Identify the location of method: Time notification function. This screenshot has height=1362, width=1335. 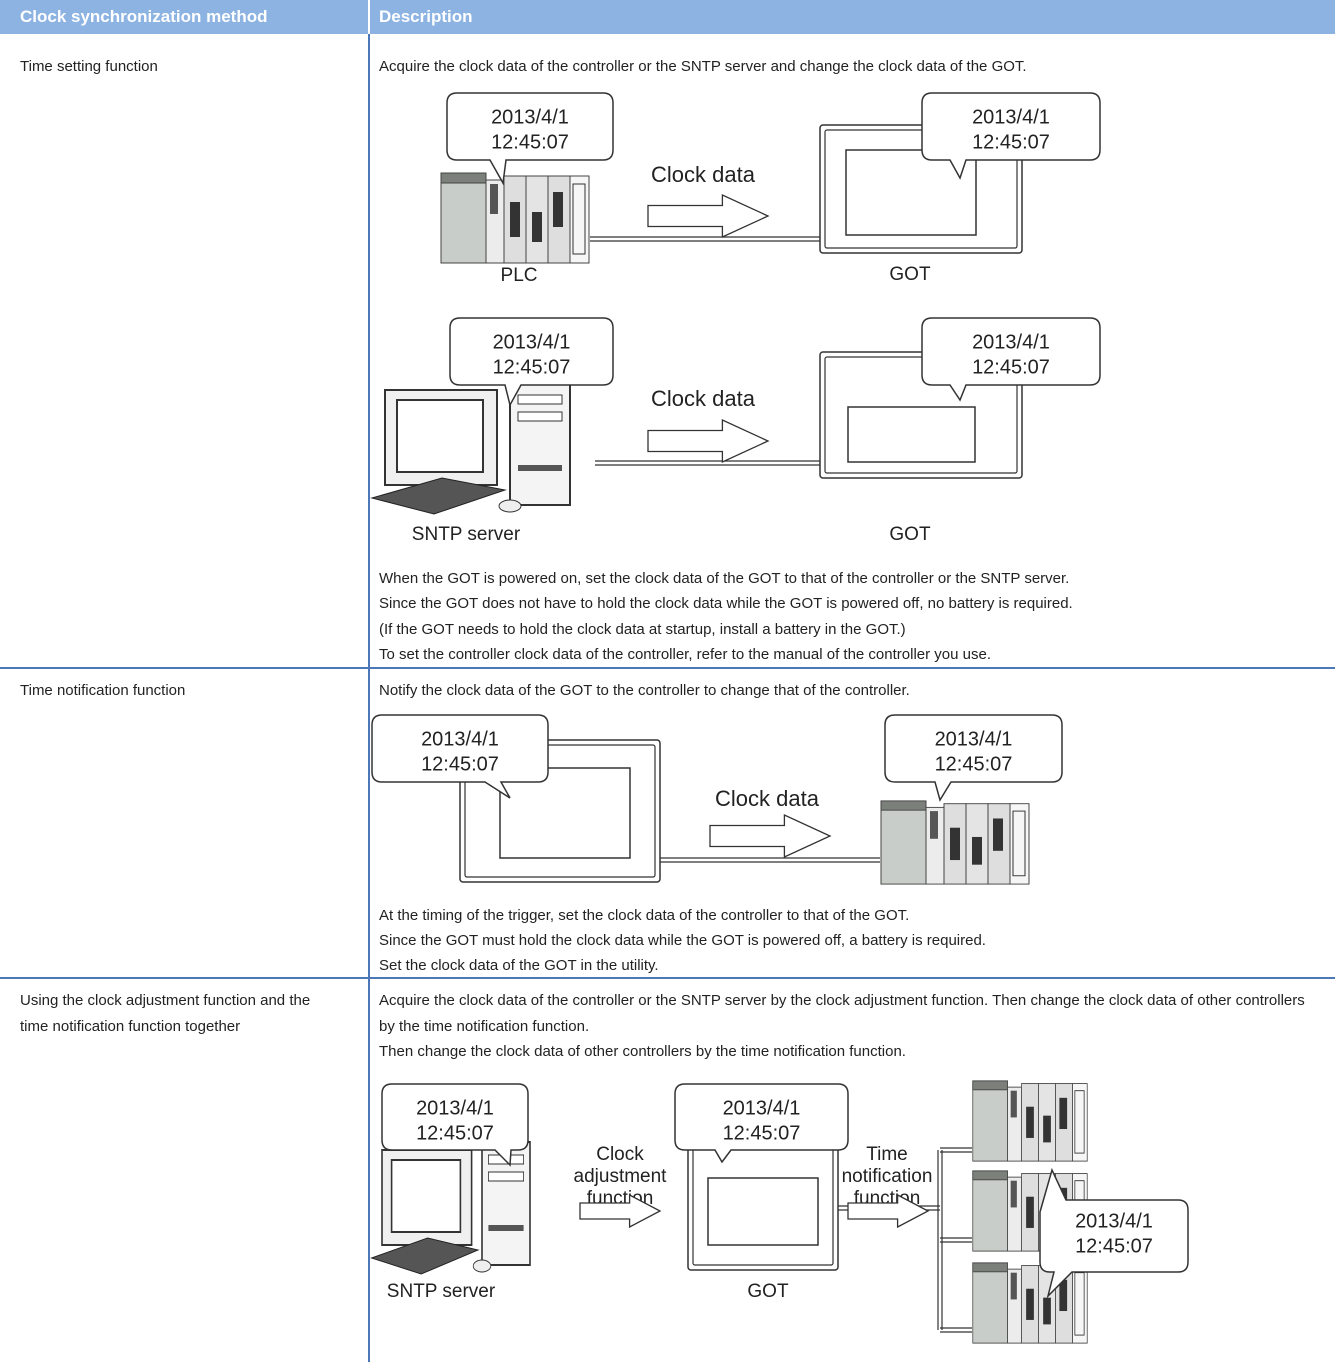
(103, 690).